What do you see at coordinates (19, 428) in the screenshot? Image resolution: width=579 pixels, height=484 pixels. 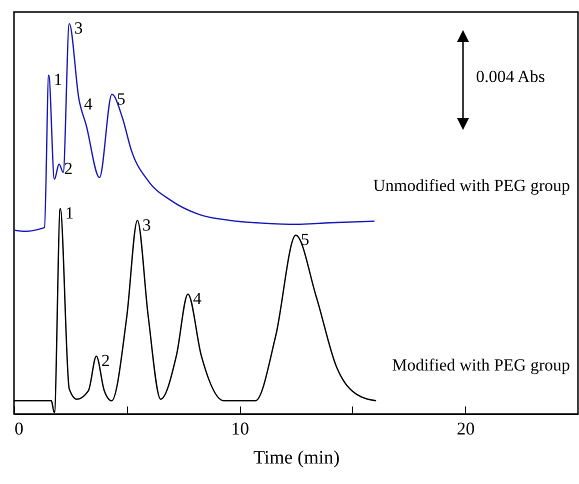 I see `x-tick-label: 0` at bounding box center [19, 428].